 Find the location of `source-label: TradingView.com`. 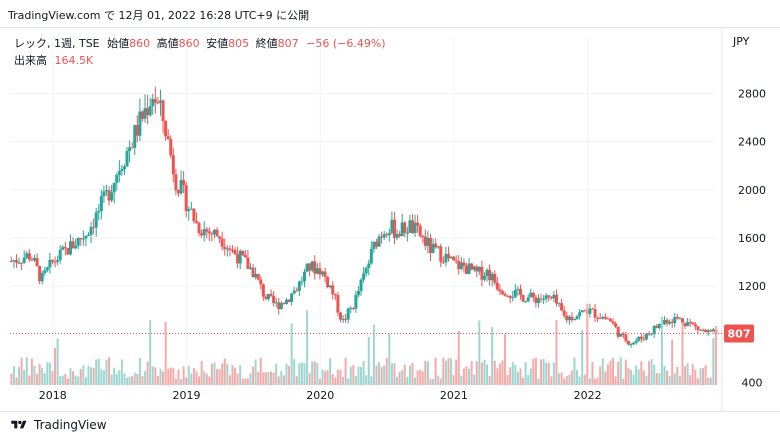

source-label: TradingView.com is located at coordinates (54, 15).